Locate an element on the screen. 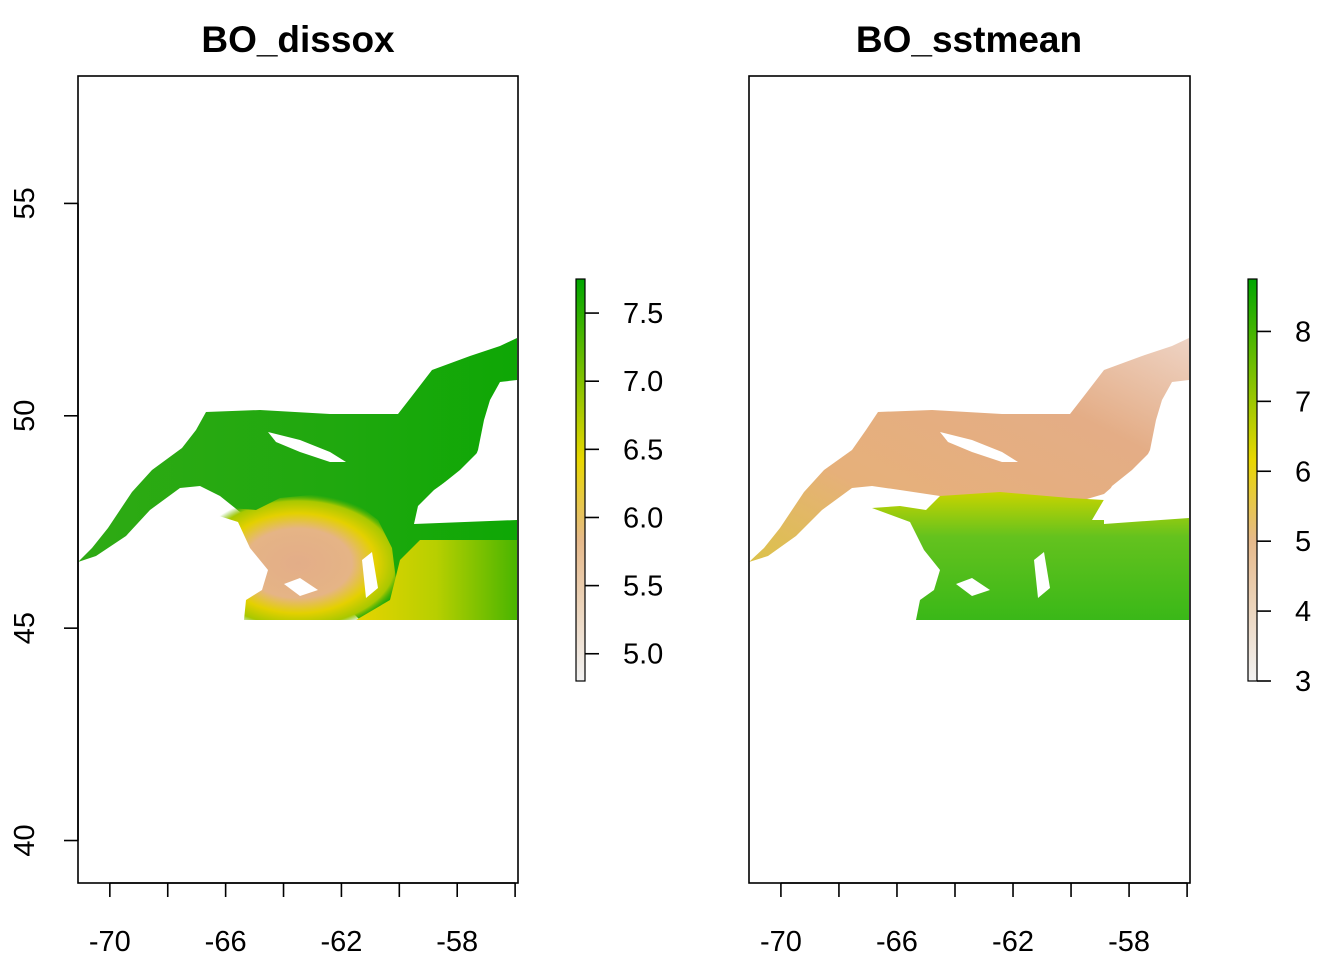 The image size is (1344, 960). land-newfoundland-sst is located at coordinates (1140, 453).